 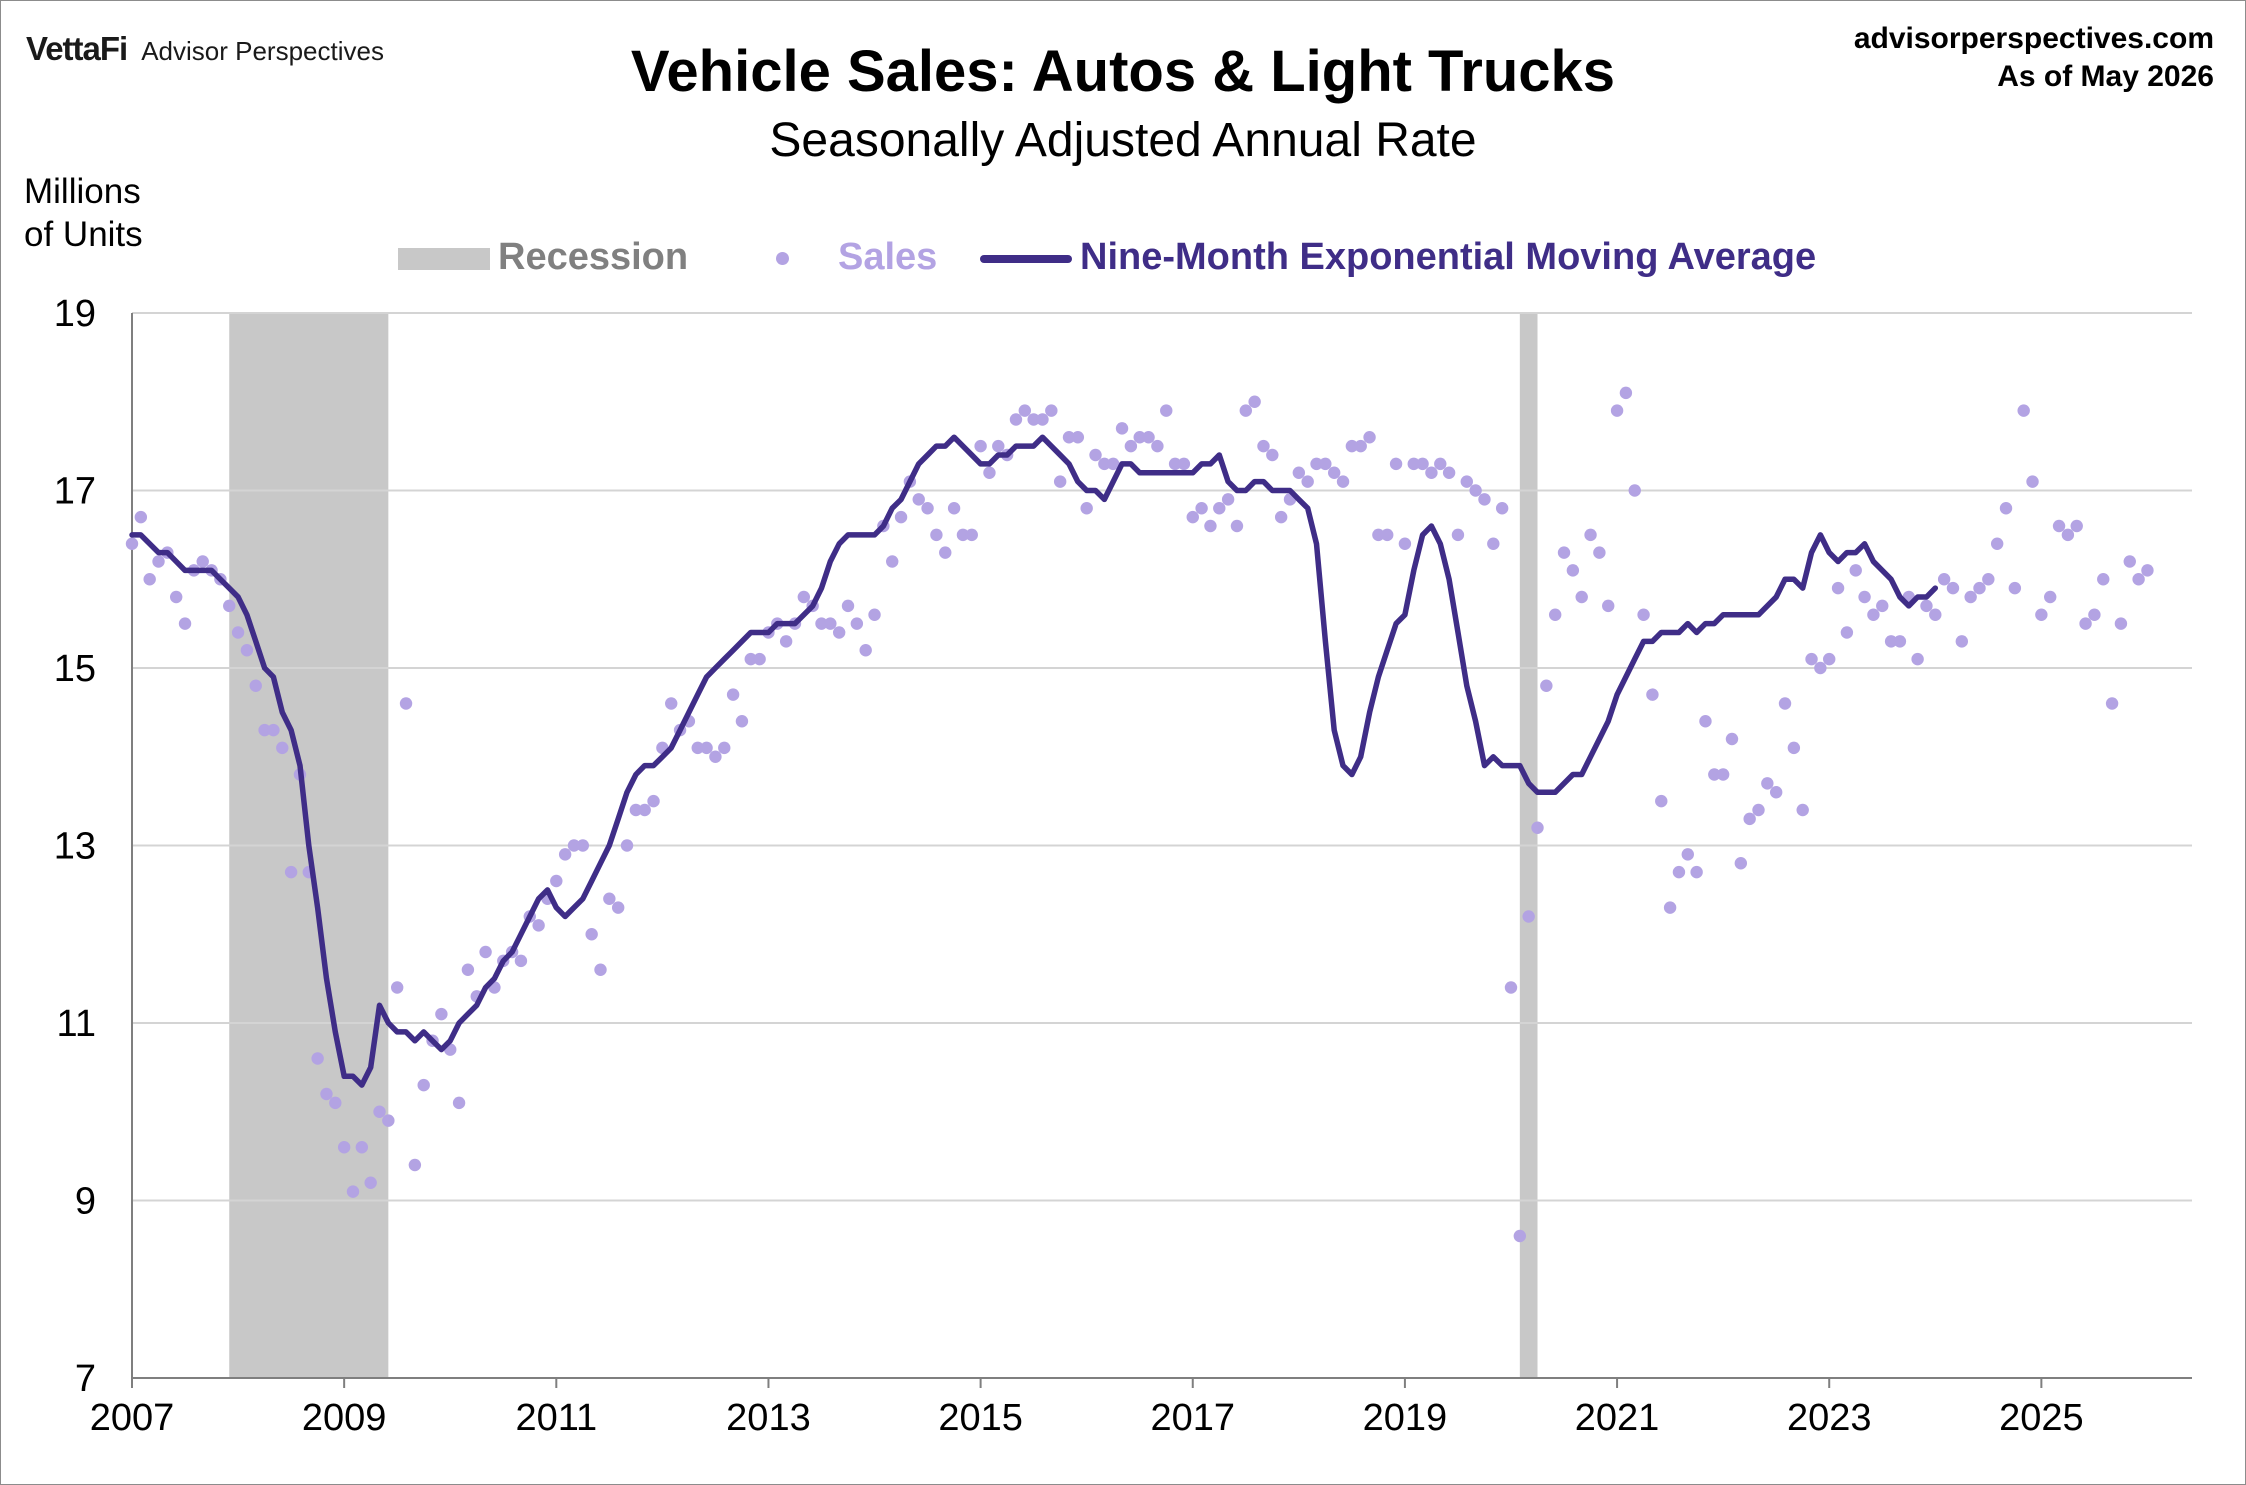 I want to click on x-tick-label: 2019, so click(x=1405, y=1418).